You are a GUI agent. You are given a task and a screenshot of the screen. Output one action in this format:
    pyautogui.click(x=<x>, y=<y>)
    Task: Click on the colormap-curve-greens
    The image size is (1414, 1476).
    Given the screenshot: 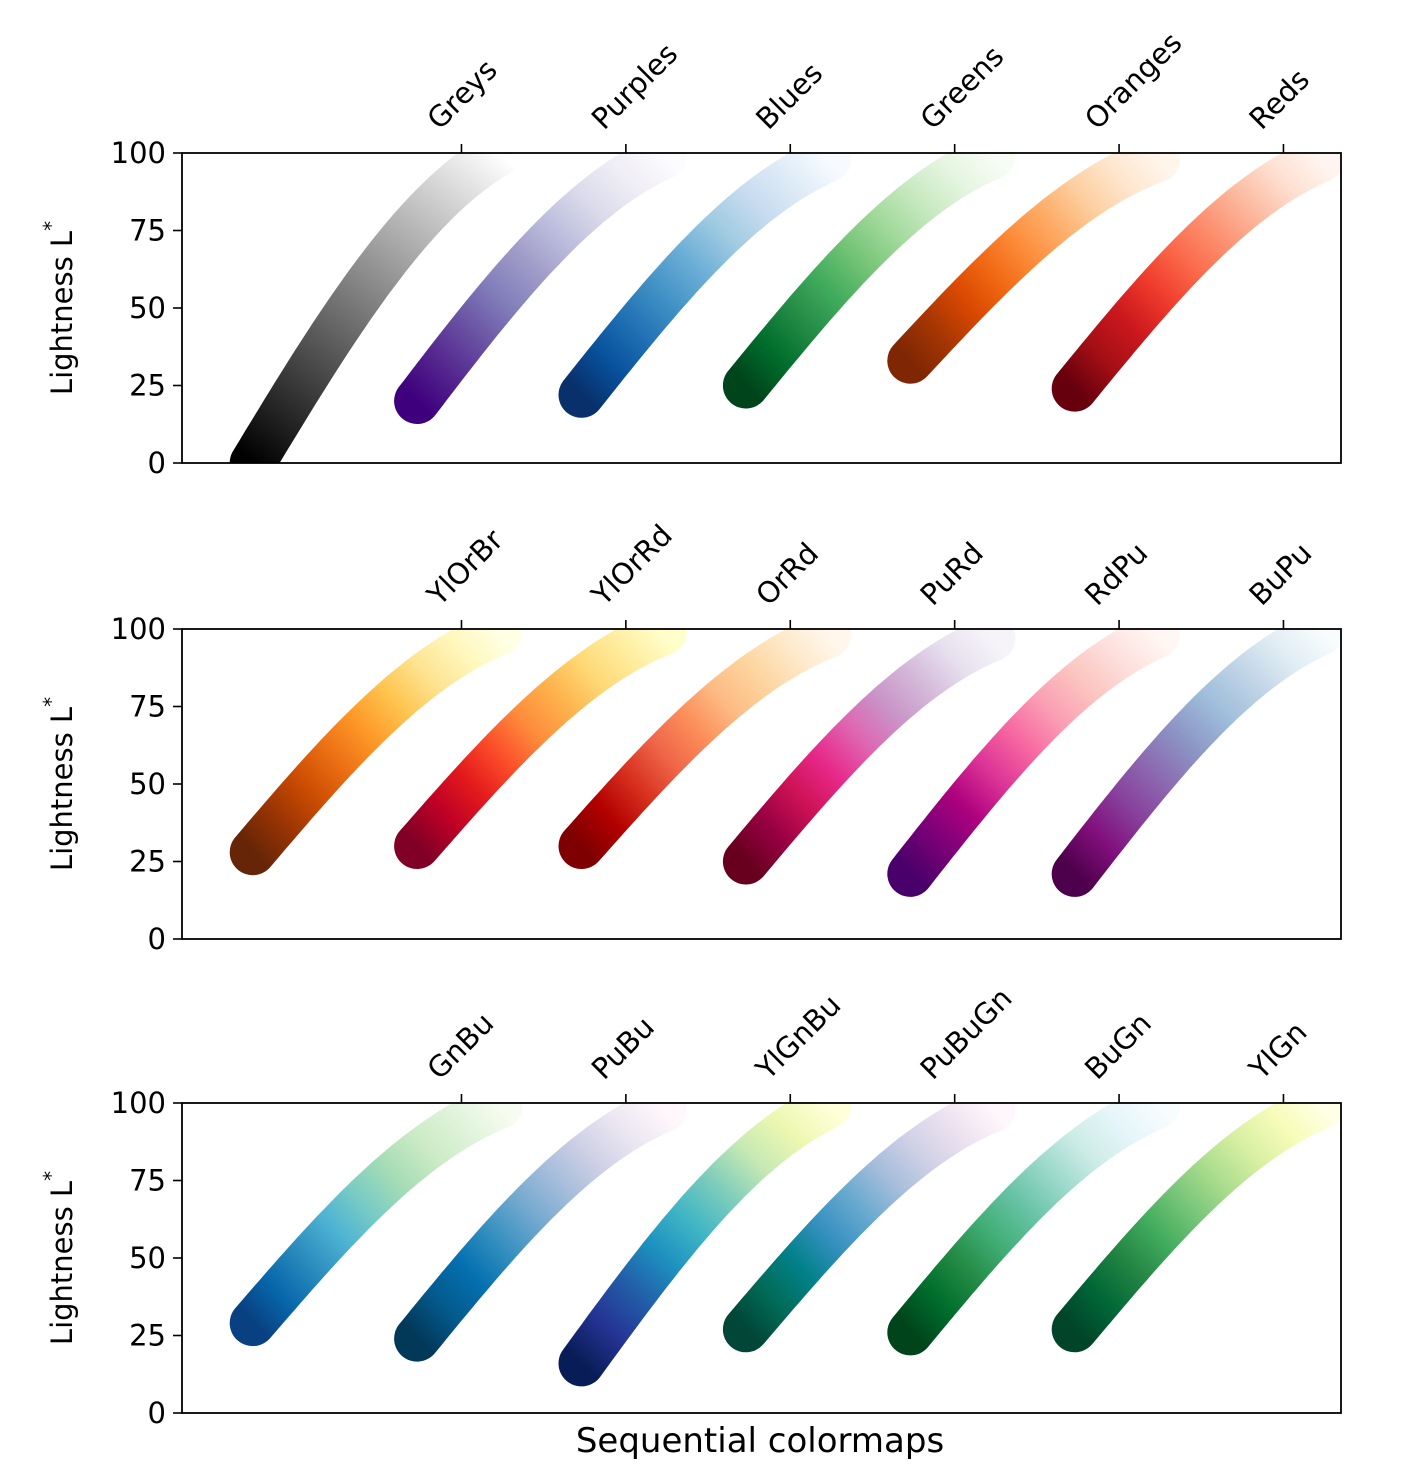 What is the action you would take?
    pyautogui.click(x=869, y=281)
    